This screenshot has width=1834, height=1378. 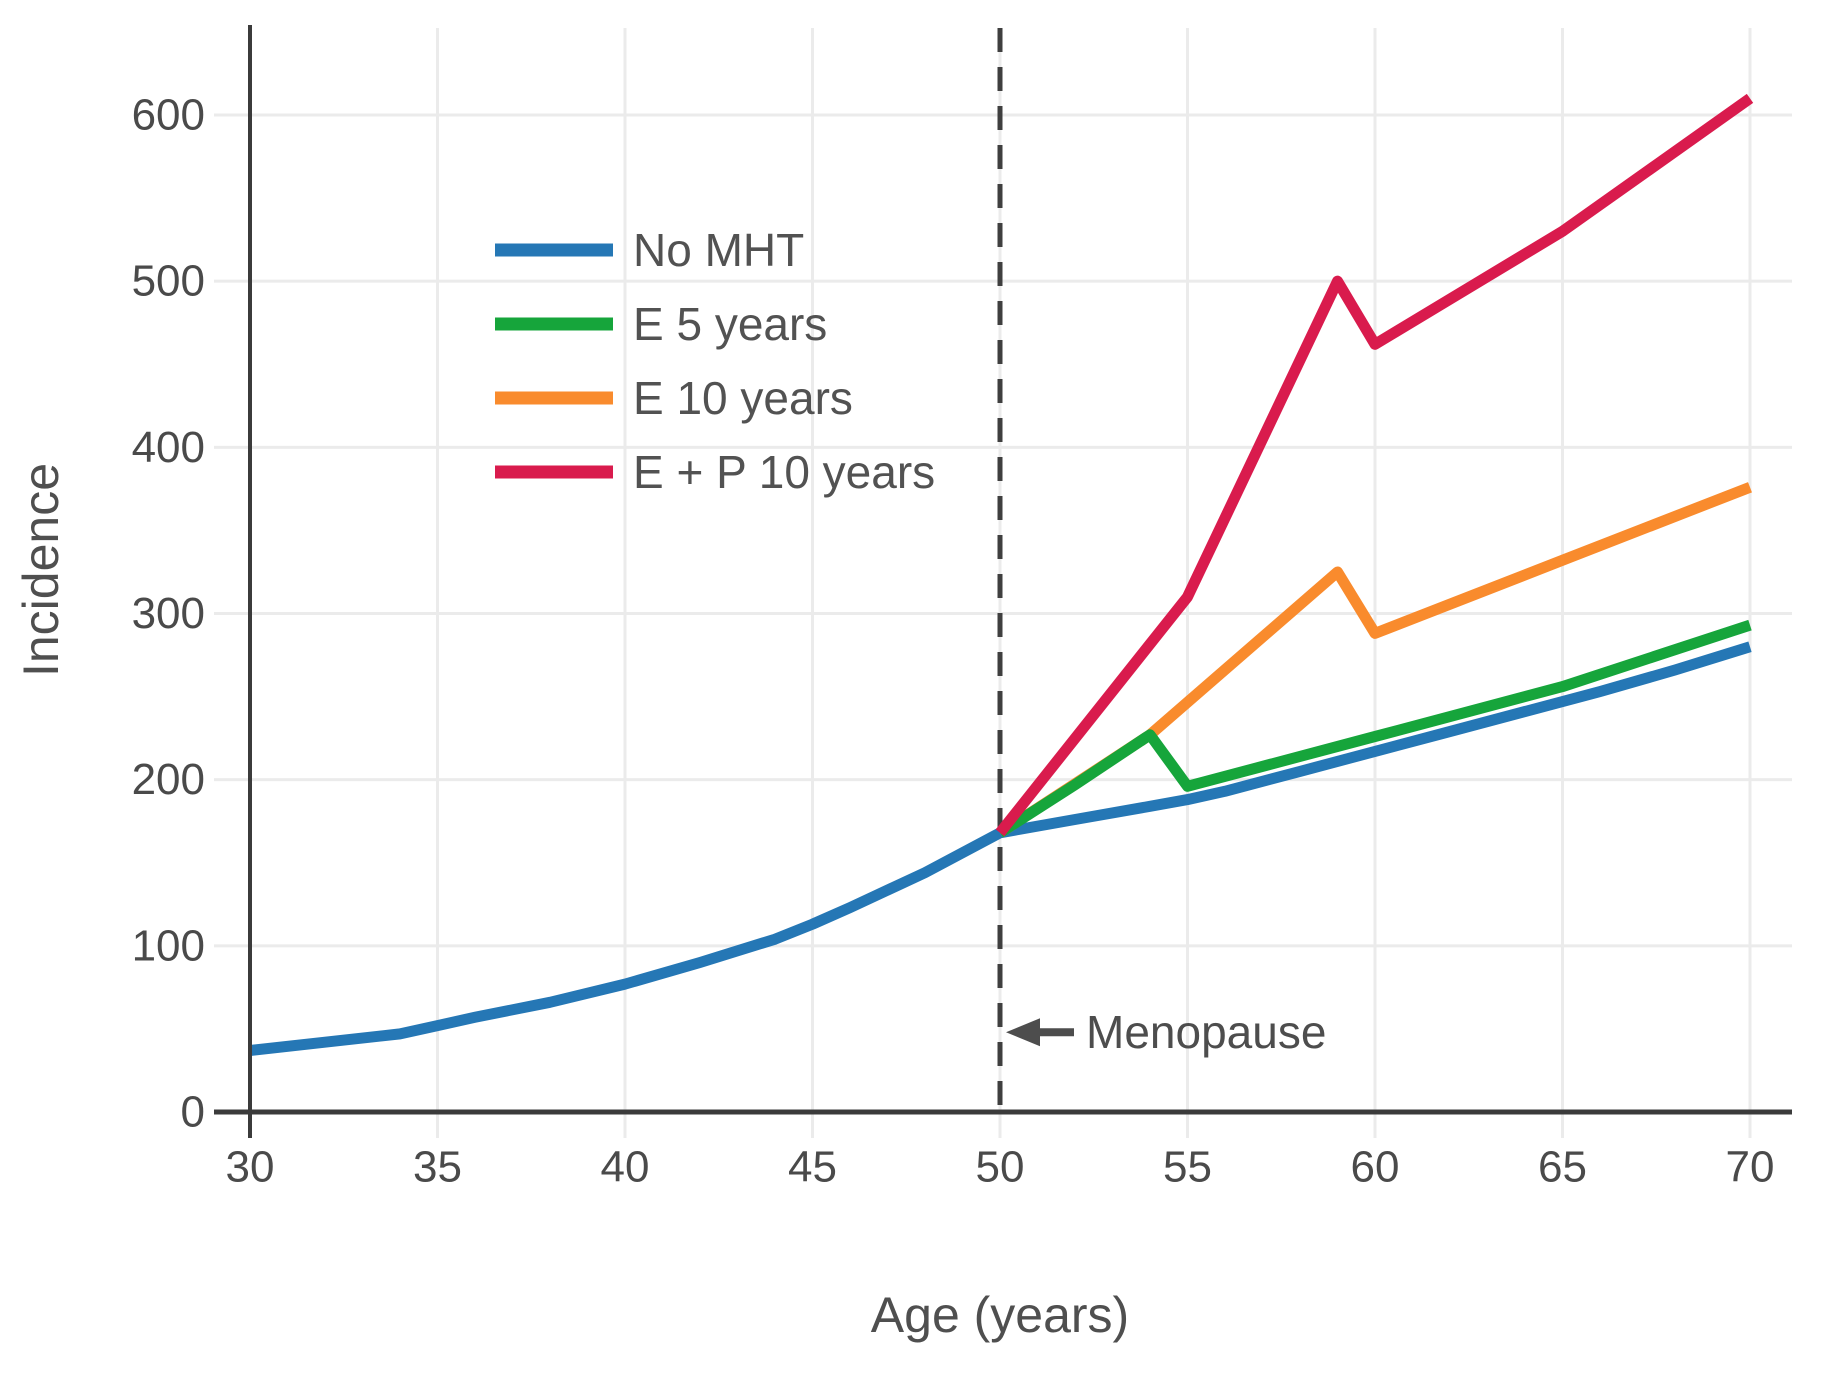 What do you see at coordinates (743, 398) in the screenshot?
I see `legend-label: E 10 years` at bounding box center [743, 398].